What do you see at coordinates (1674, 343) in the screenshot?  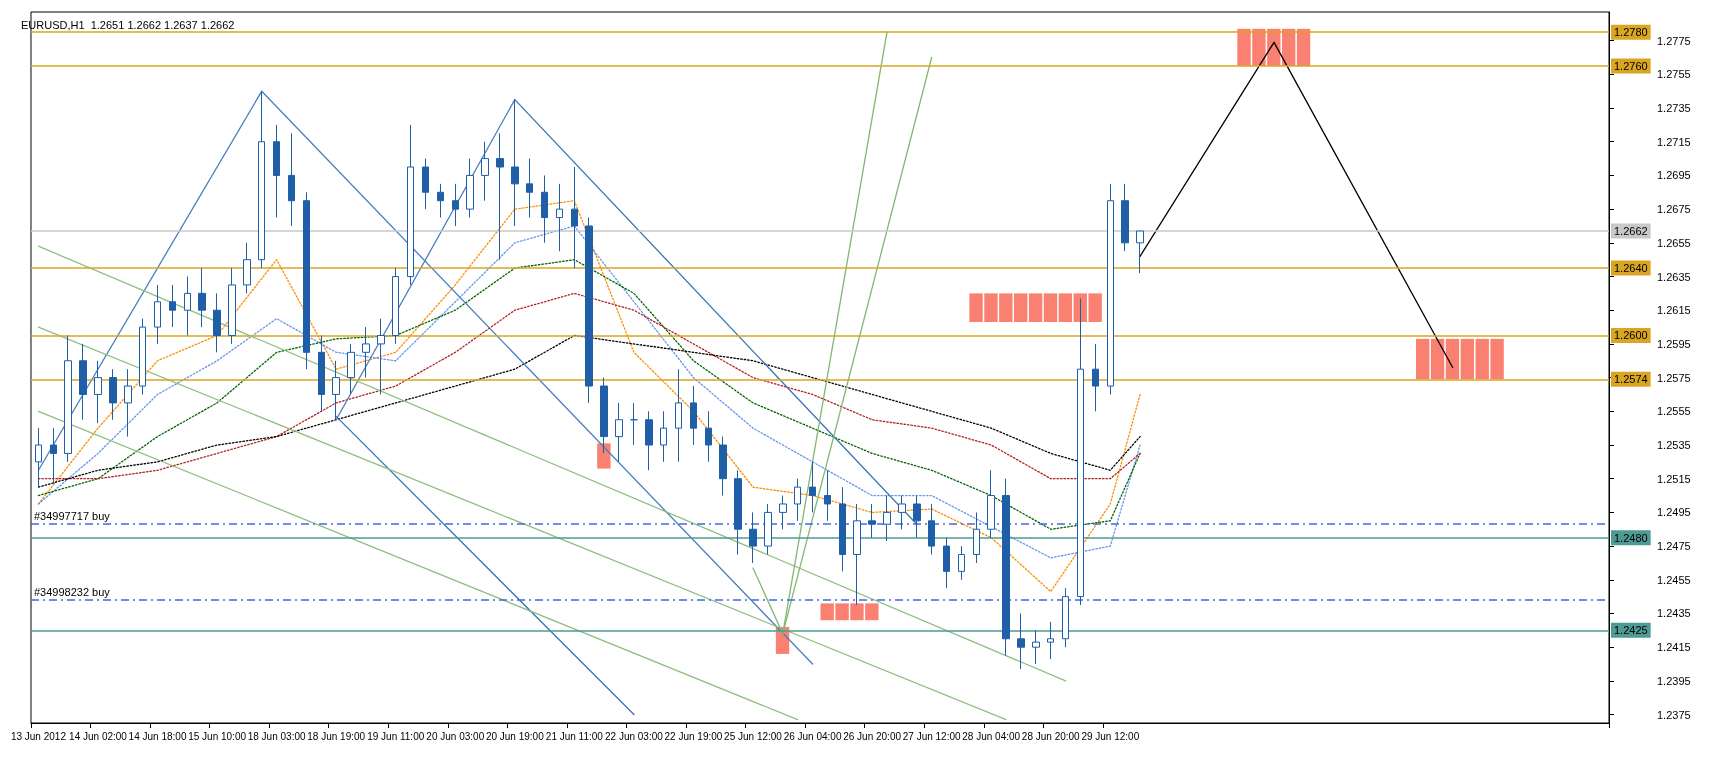 I see `y-tick-label: 1.2595` at bounding box center [1674, 343].